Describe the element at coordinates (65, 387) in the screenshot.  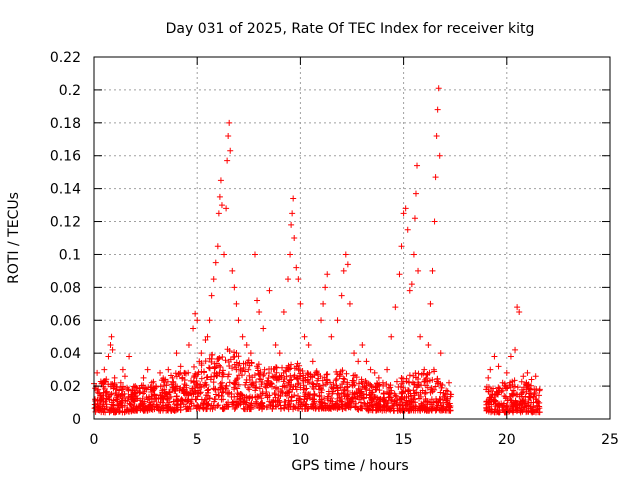
I see `y-tick-label: 0.02` at that location.